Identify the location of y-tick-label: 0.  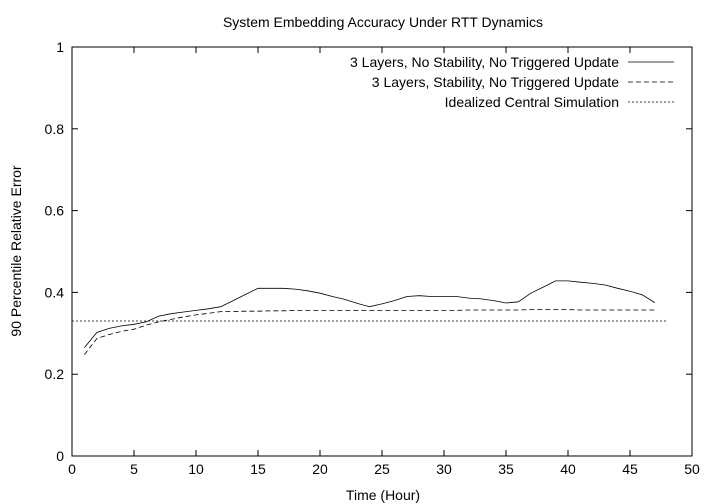
(60, 456).